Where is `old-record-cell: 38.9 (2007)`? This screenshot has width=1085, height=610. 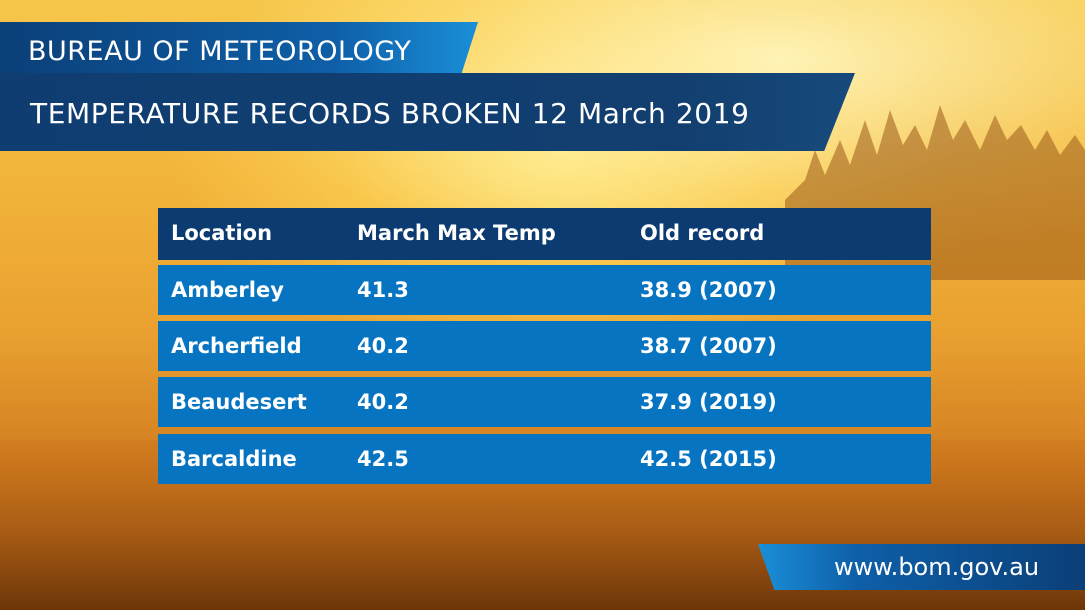
old-record-cell: 38.9 (2007) is located at coordinates (708, 290).